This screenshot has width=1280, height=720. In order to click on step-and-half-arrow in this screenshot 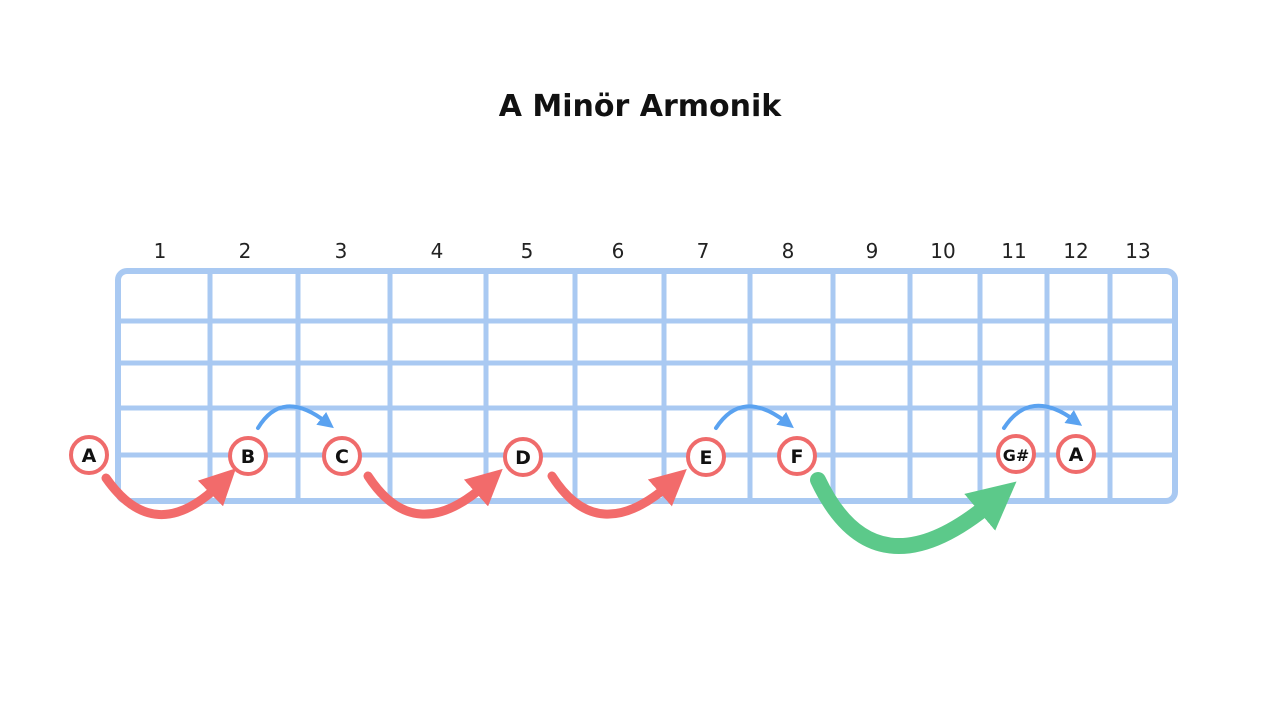, I will do `click(913, 513)`.